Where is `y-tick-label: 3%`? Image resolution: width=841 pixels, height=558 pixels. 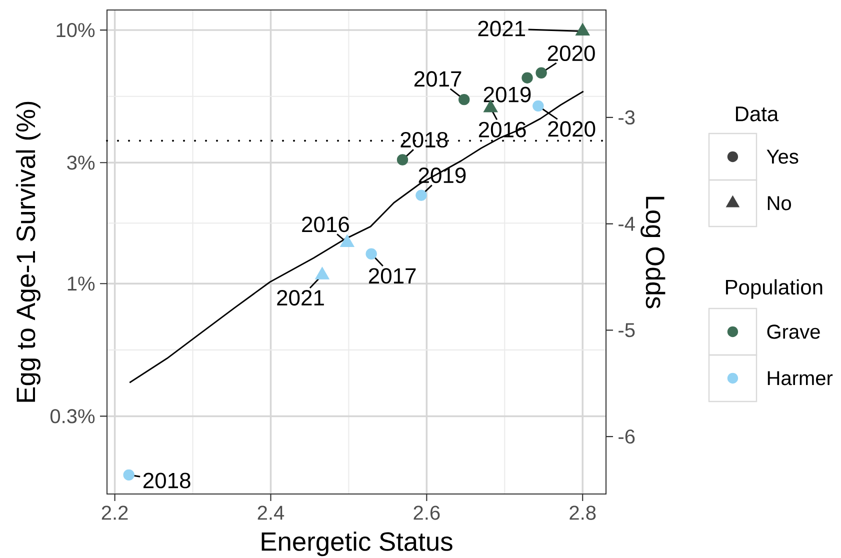 y-tick-label: 3% is located at coordinates (81, 163).